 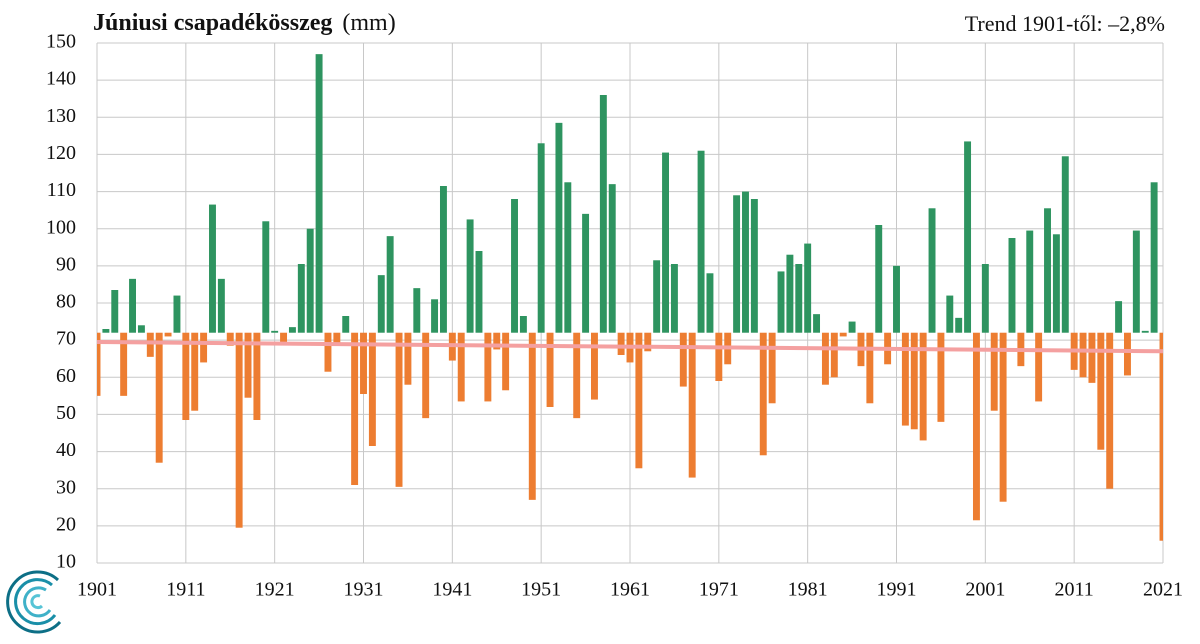 I want to click on x-tick-label: 2021, so click(x=1163, y=590).